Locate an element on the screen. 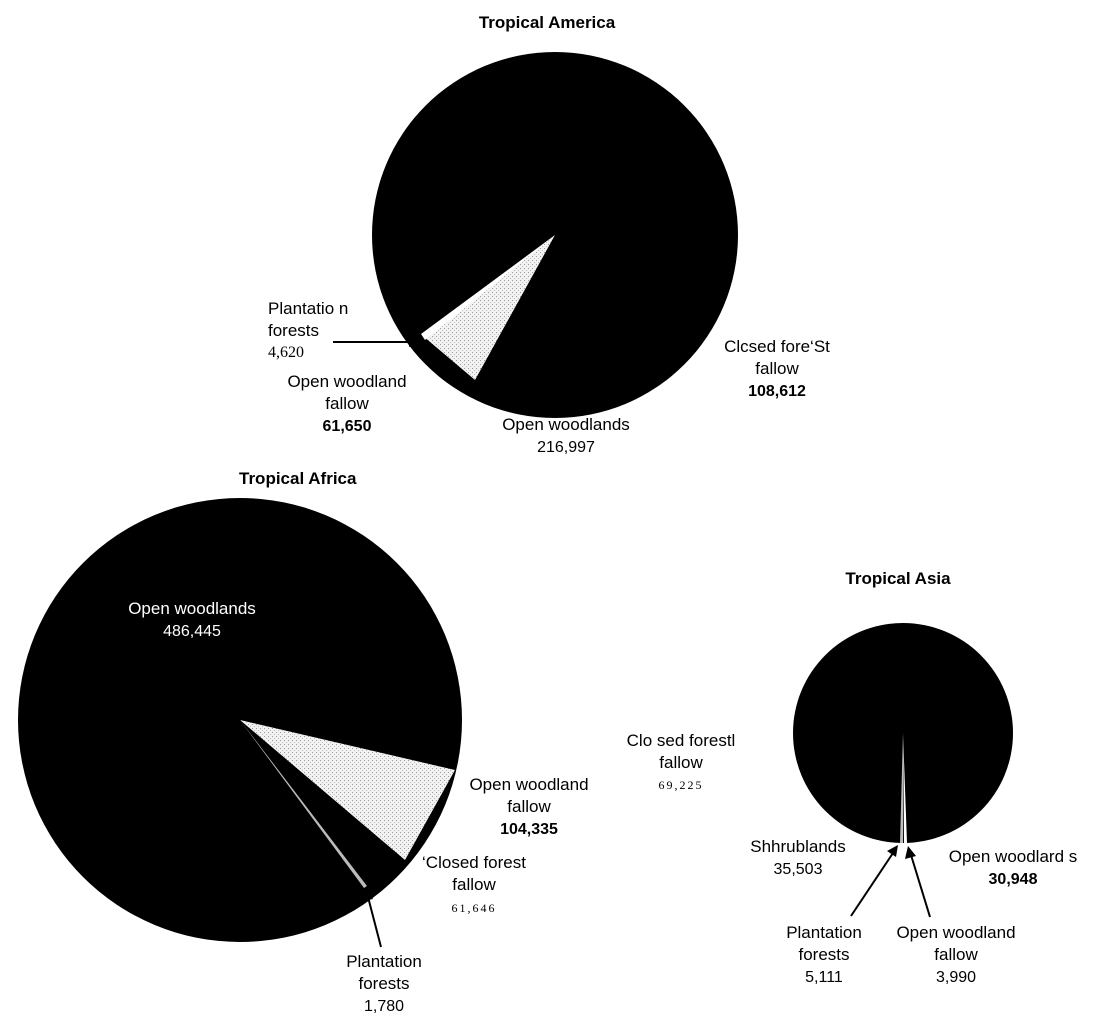 The height and width of the screenshot is (1020, 1103). label-africa-plant-2: forests is located at coordinates (383, 983).